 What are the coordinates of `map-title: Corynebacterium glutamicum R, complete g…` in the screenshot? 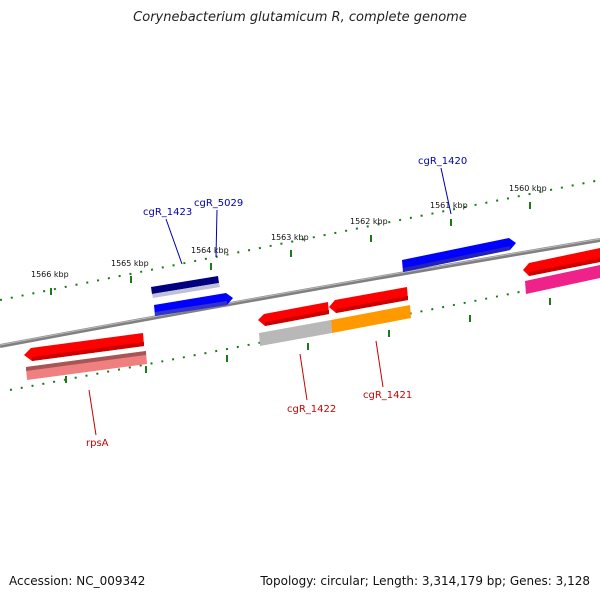 It's located at (300, 17).